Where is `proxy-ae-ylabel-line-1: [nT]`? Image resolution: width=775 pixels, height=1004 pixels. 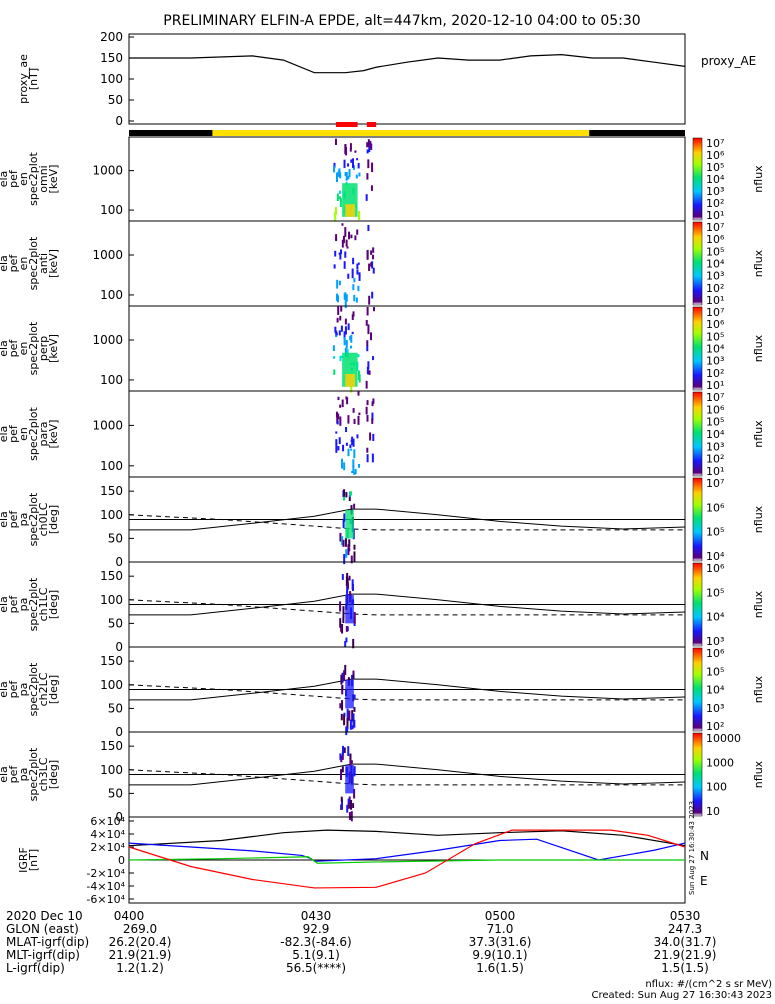 proxy-ae-ylabel-line-1: [nT] is located at coordinates (33, 79).